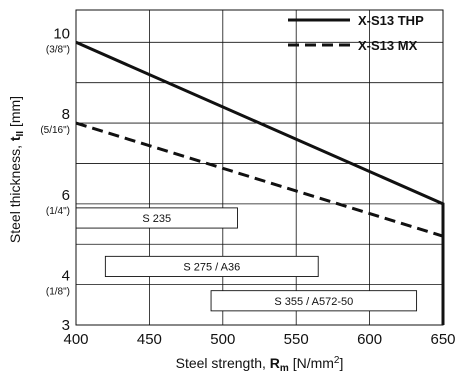  Describe the element at coordinates (66, 325) in the screenshot. I see `y-tick-label: 3` at that location.